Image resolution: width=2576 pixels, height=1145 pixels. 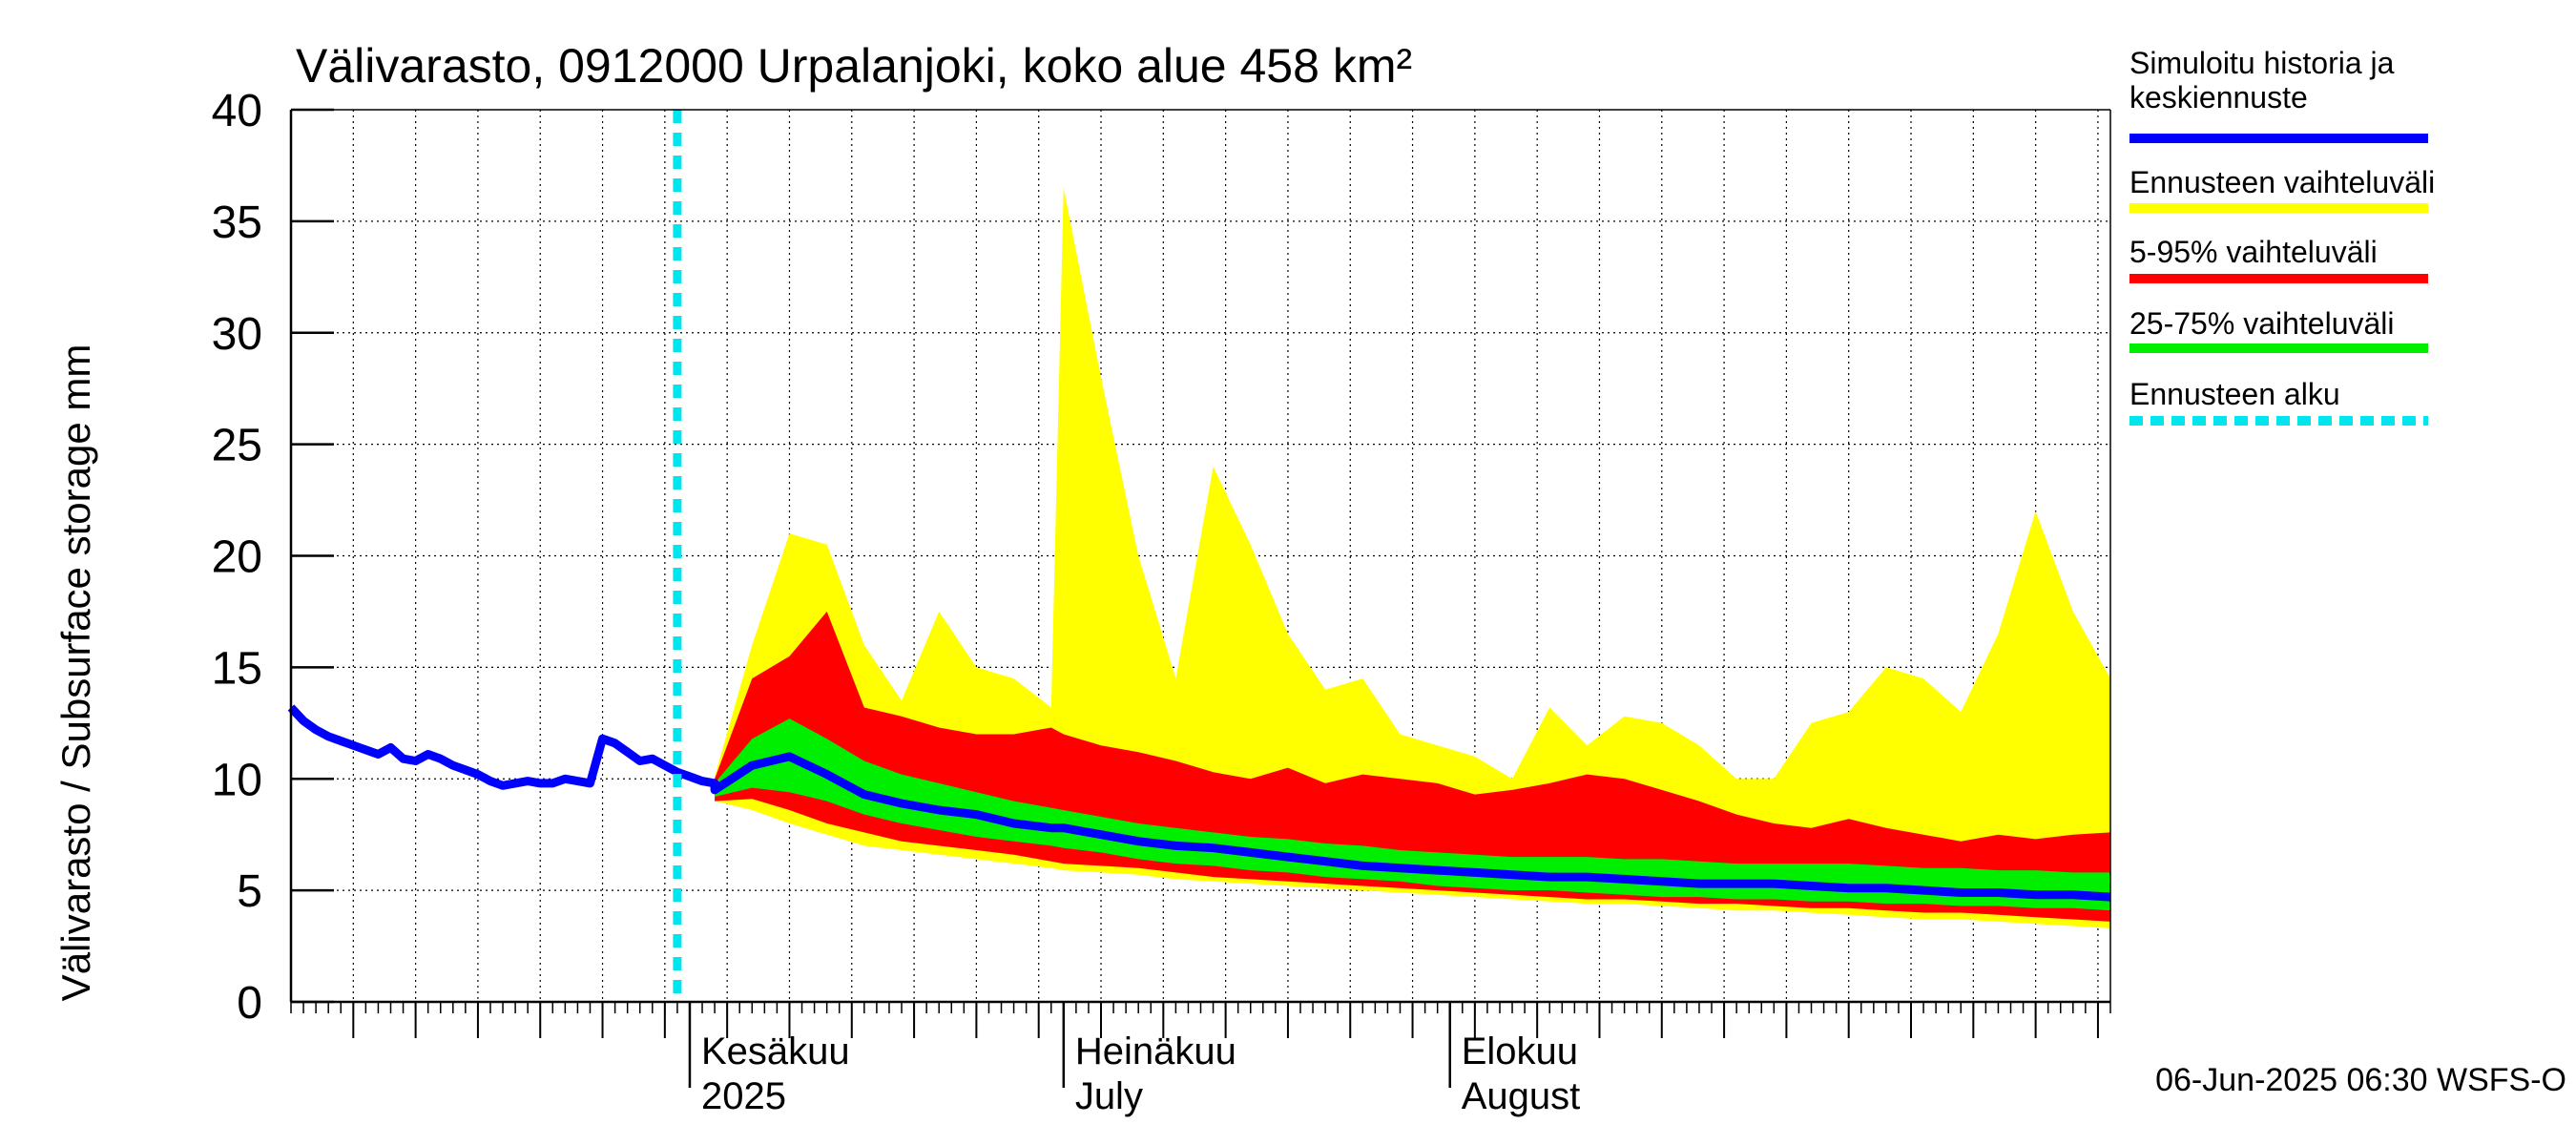 What do you see at coordinates (249, 1004) in the screenshot?
I see `y-tick-label: 0` at bounding box center [249, 1004].